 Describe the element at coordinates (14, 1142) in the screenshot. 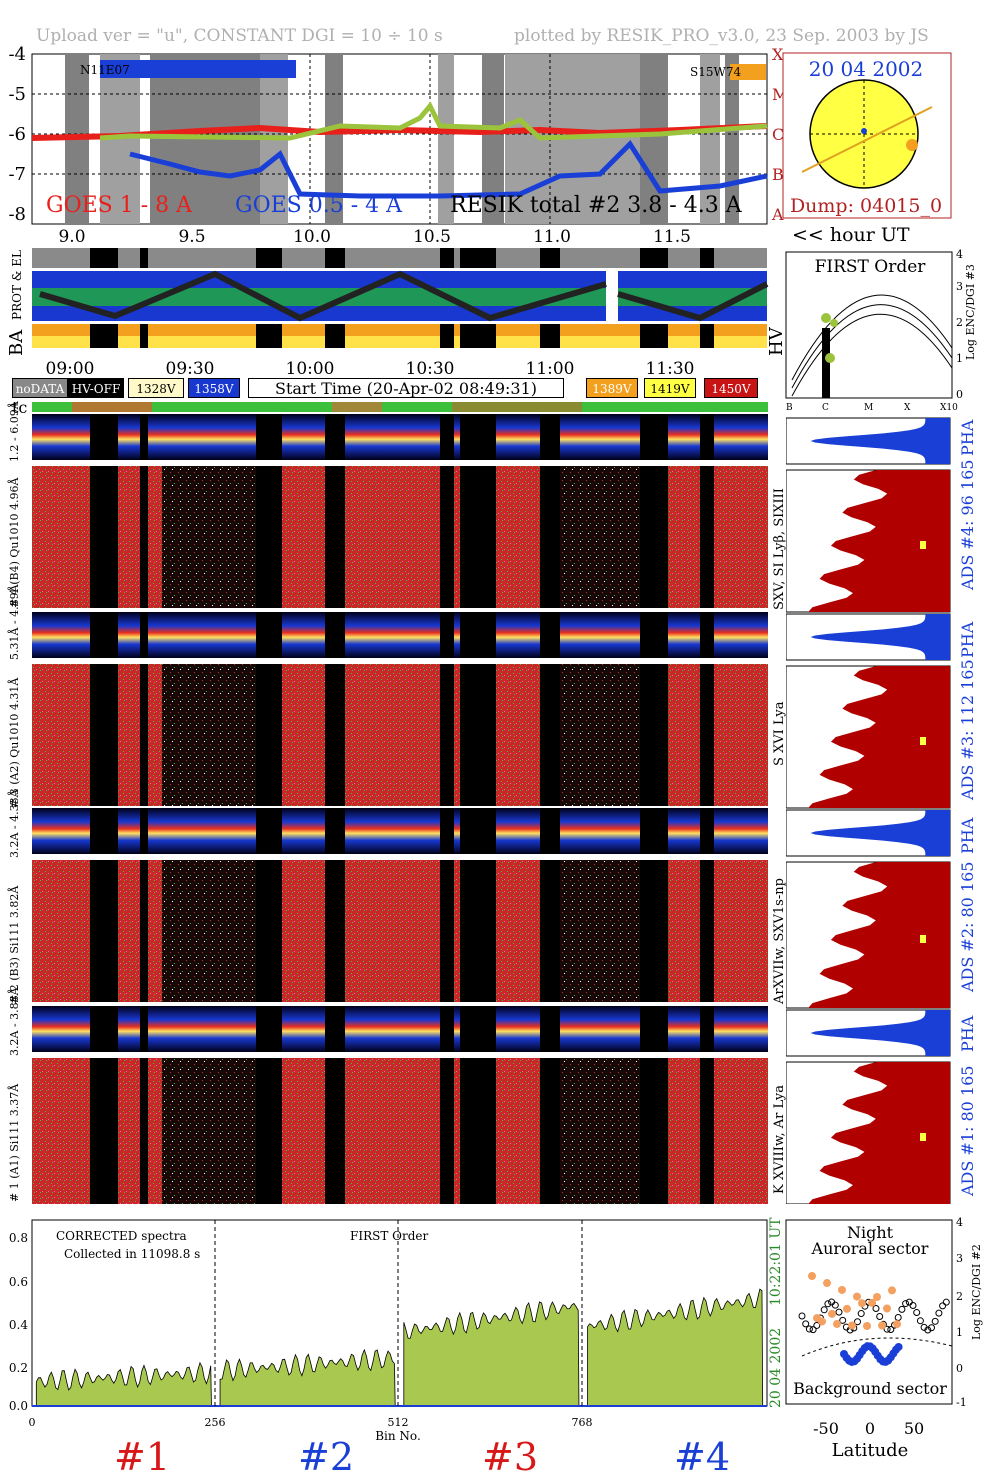

I see `ch1-spec-label: # 1 (A1) Si111 3.37Å` at that location.